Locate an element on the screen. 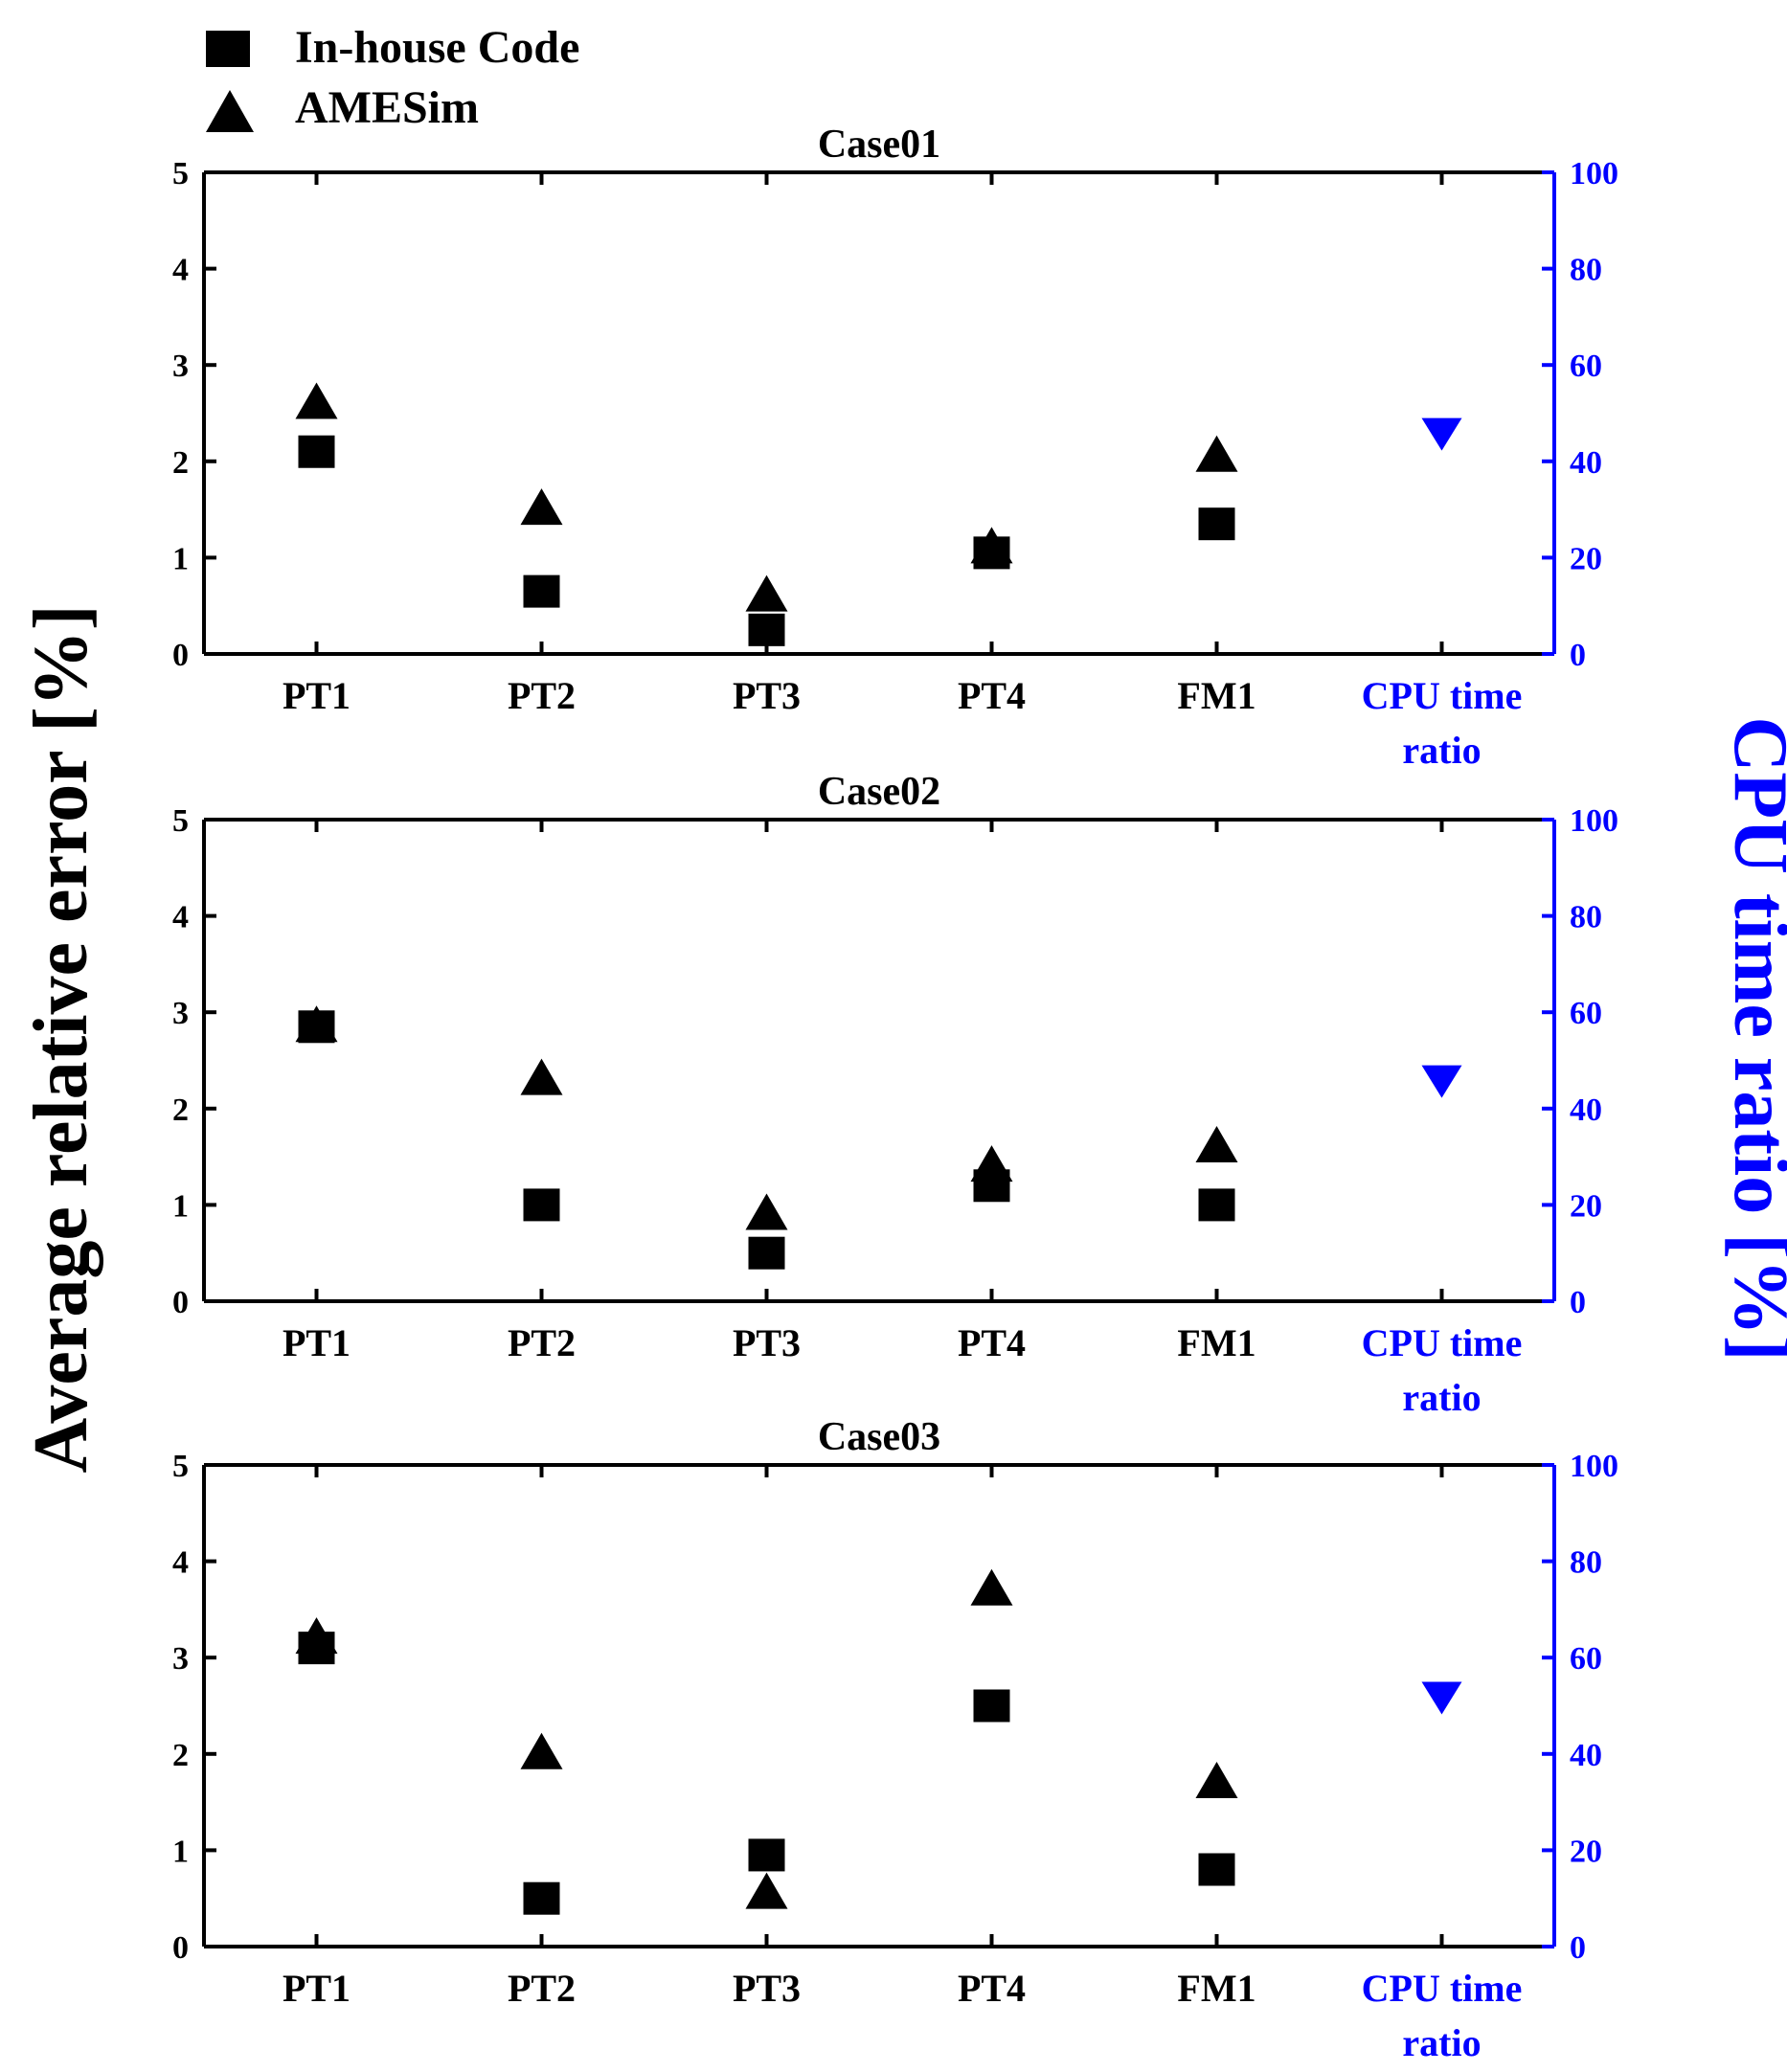  chart-title: Case03 is located at coordinates (879, 1437).